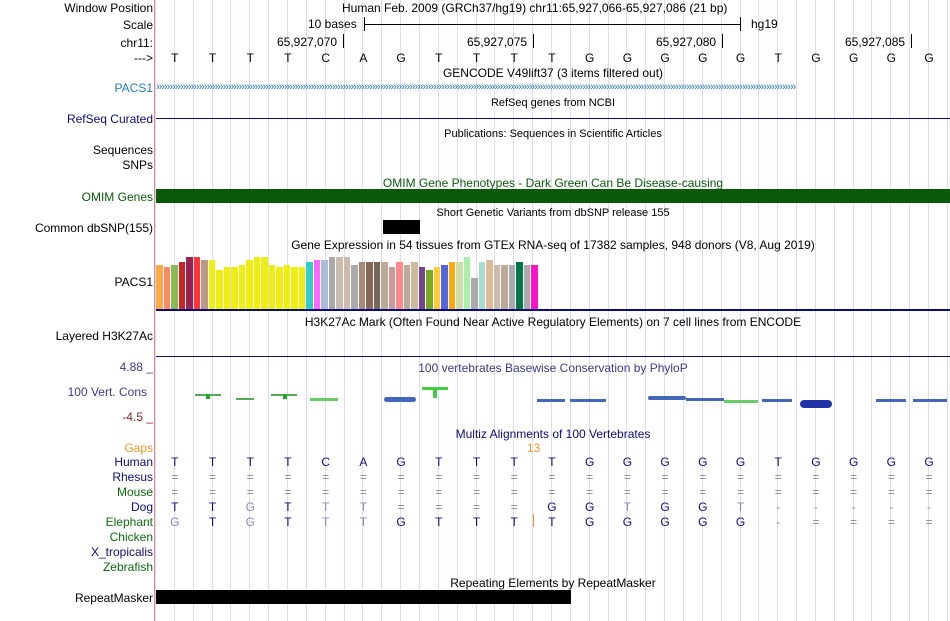 Image resolution: width=950 pixels, height=621 pixels. Describe the element at coordinates (132, 477) in the screenshot. I see `species-label-rhesus: Rhesus` at that location.